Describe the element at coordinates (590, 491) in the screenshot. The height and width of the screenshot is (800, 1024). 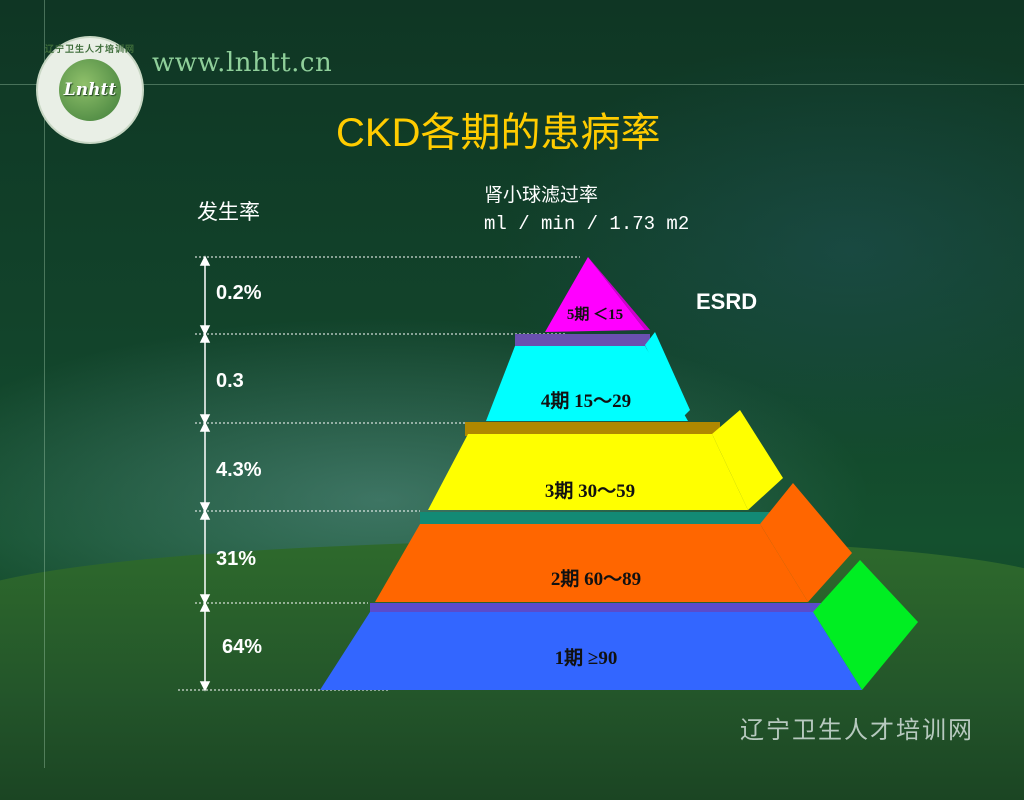
I see `stage3-label: 3期 30～59` at that location.